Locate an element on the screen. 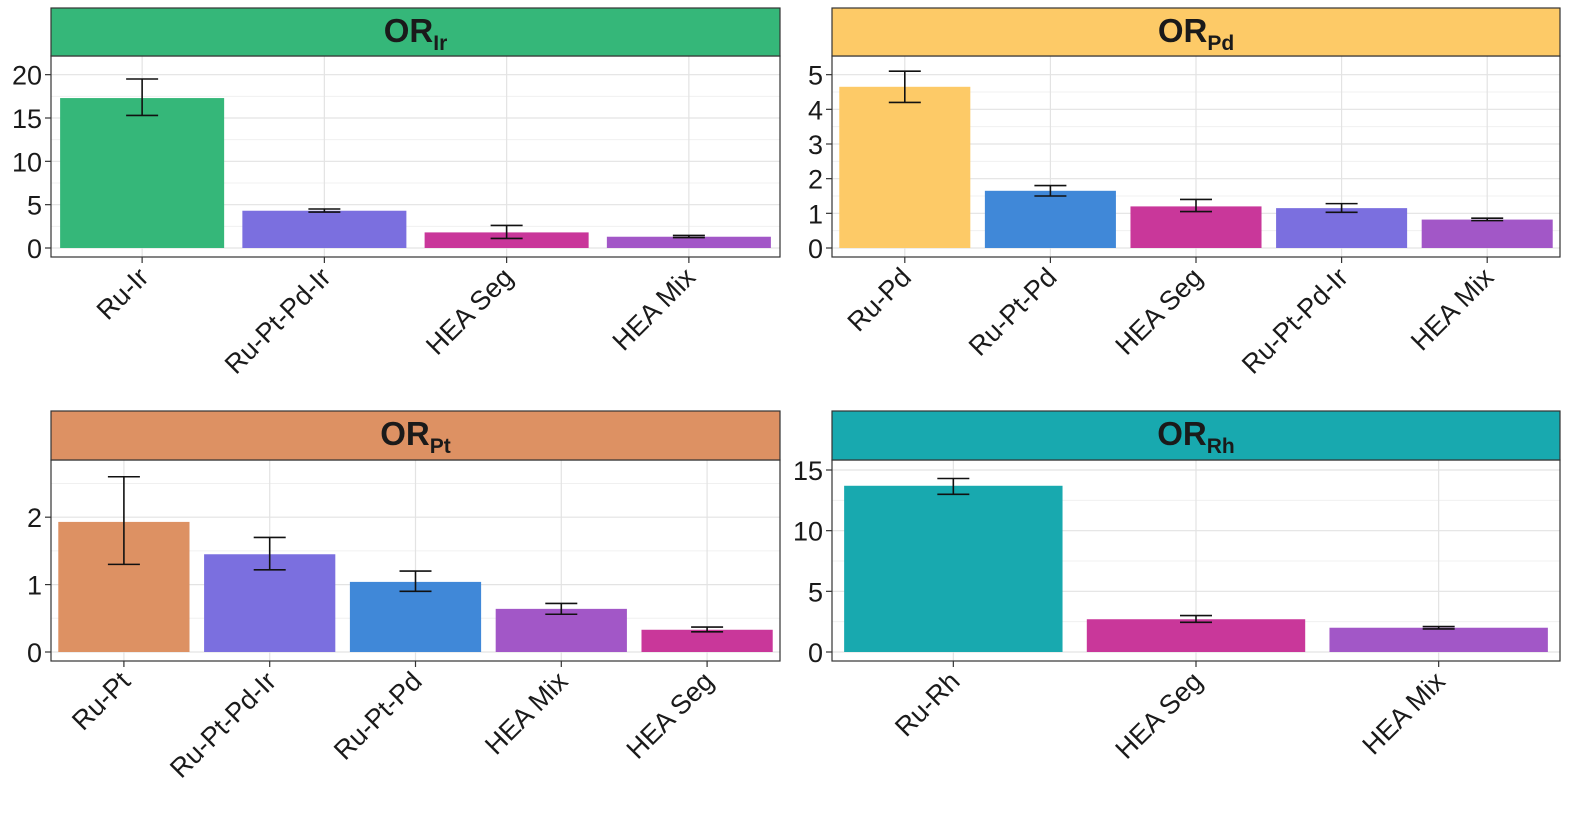 The width and height of the screenshot is (1587, 824). x-tick-label: Ru-Pd is located at coordinates (879, 299).